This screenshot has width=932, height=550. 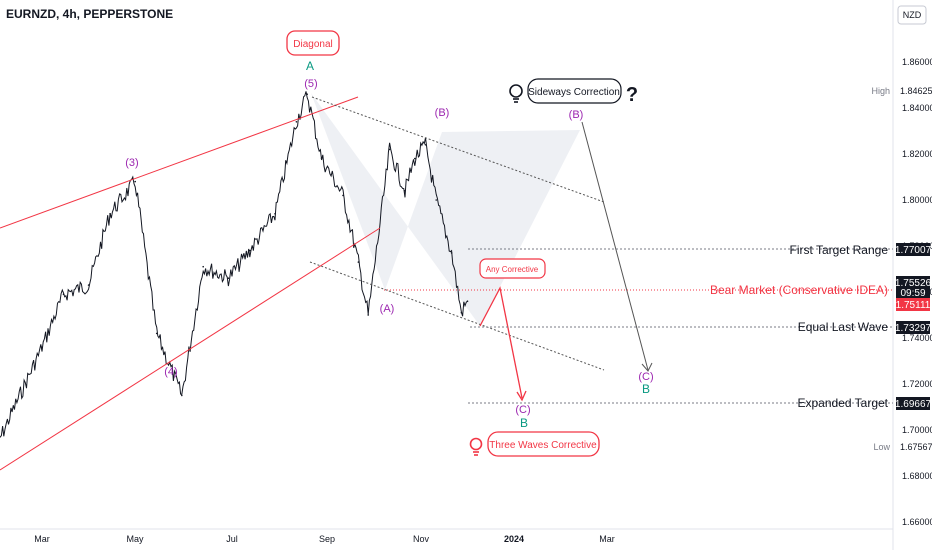 I want to click on wave-label-a: A, so click(x=310, y=66).